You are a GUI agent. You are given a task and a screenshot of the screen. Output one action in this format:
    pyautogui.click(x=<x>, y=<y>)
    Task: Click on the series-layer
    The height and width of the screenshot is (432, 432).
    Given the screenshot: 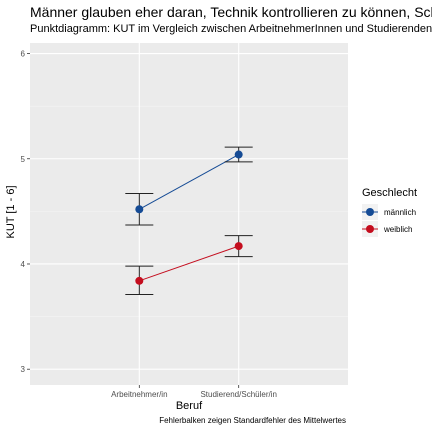 What is the action you would take?
    pyautogui.click(x=189, y=221)
    